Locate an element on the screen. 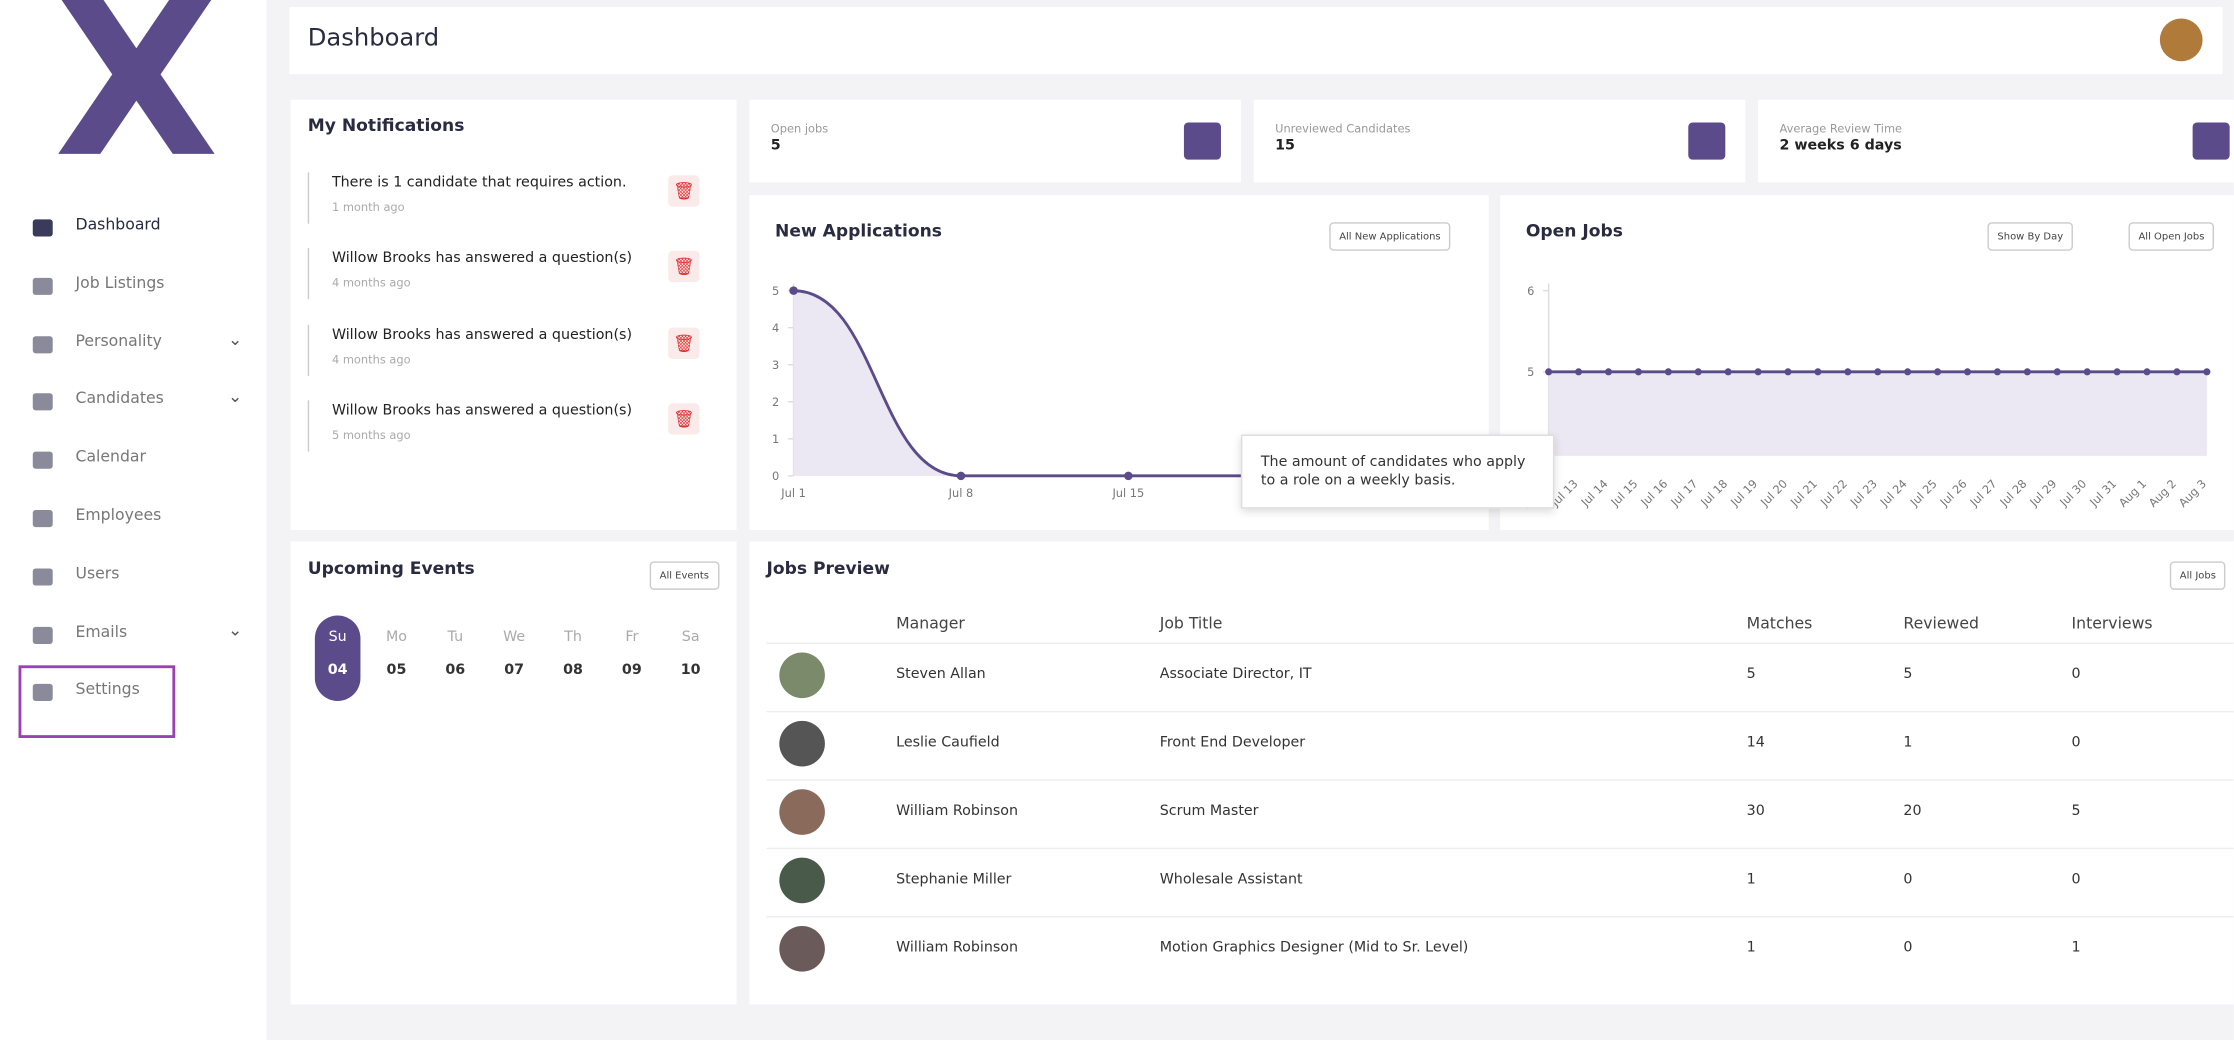  nav-item: Dashboard is located at coordinates (118, 224).